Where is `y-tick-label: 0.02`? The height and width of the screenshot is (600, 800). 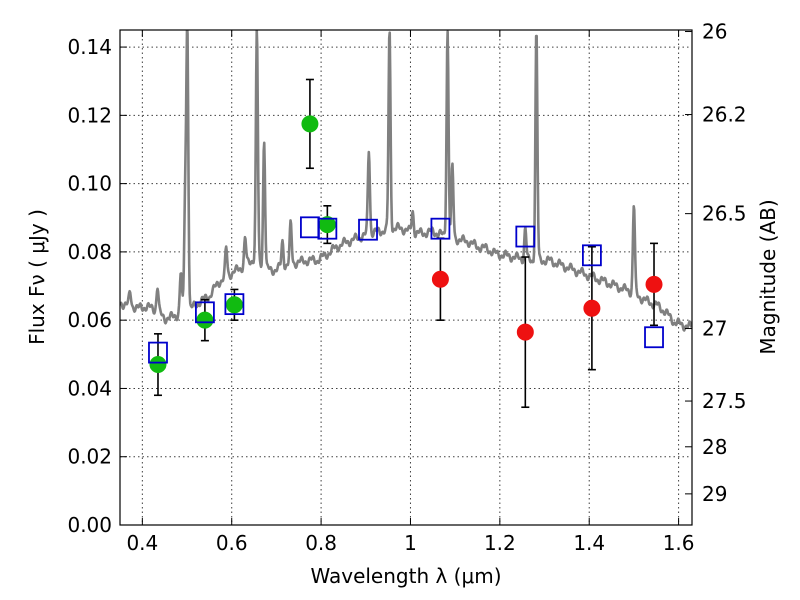 y-tick-label: 0.02 is located at coordinates (89, 457).